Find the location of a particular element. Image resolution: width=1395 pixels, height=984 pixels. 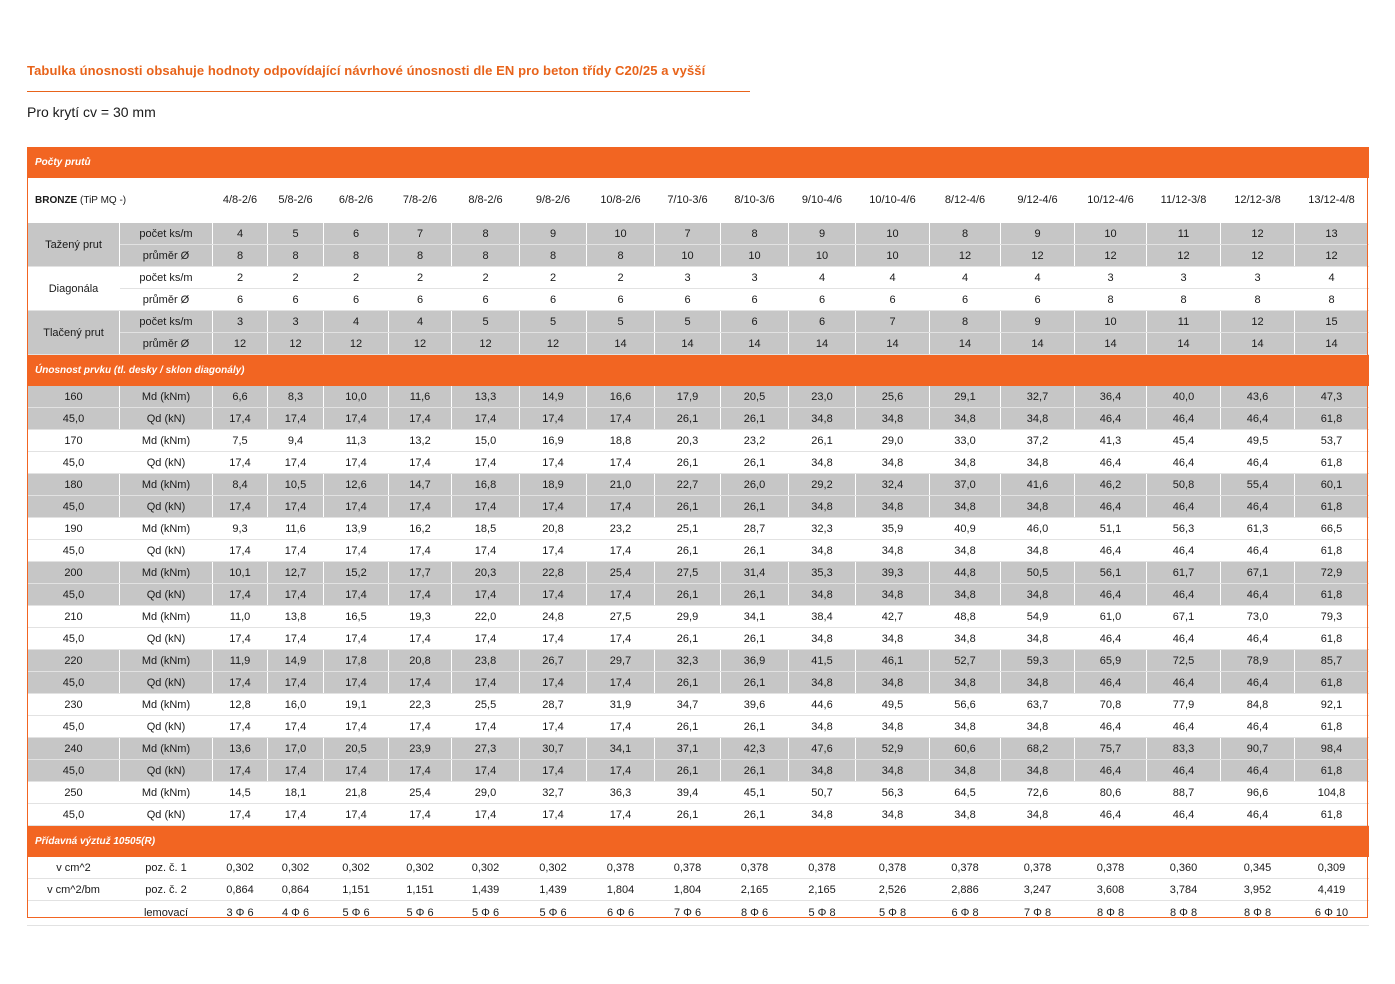

md-value: 63,7 is located at coordinates (1037, 704).